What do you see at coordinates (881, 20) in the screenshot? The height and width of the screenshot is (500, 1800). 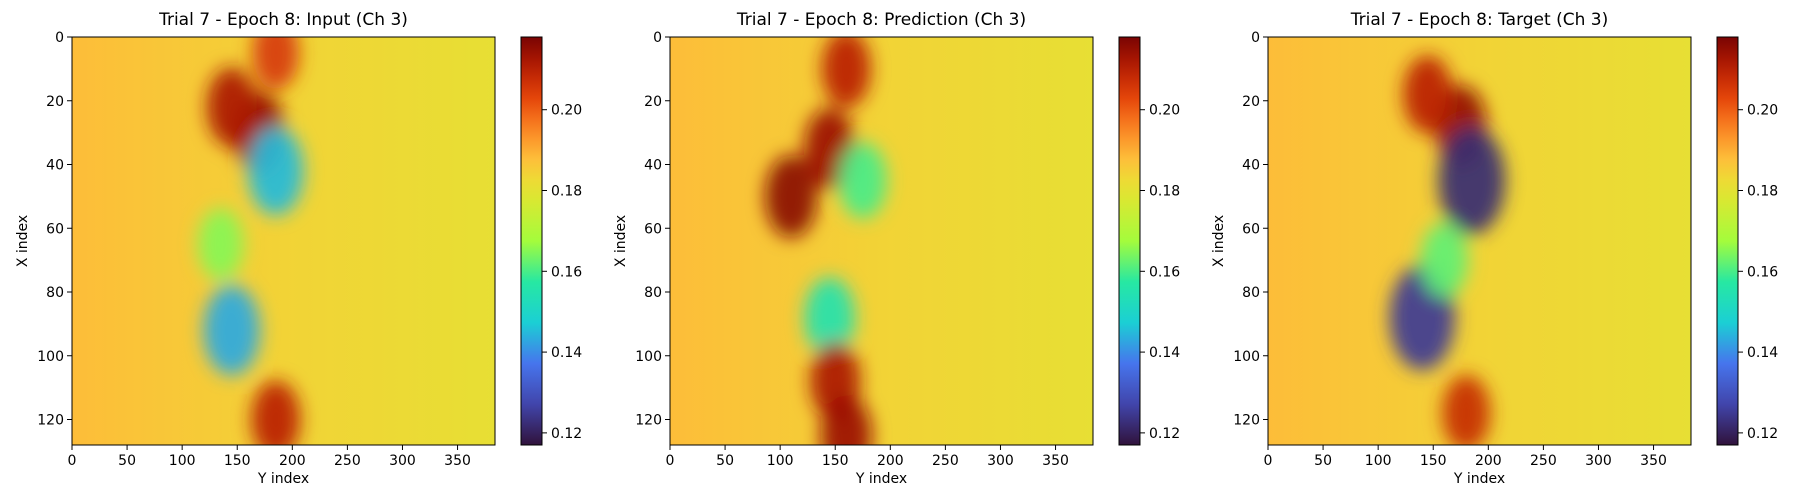 I see `chart-title: Trial 7 - Epoch 8: Prediction (Ch 3)` at bounding box center [881, 20].